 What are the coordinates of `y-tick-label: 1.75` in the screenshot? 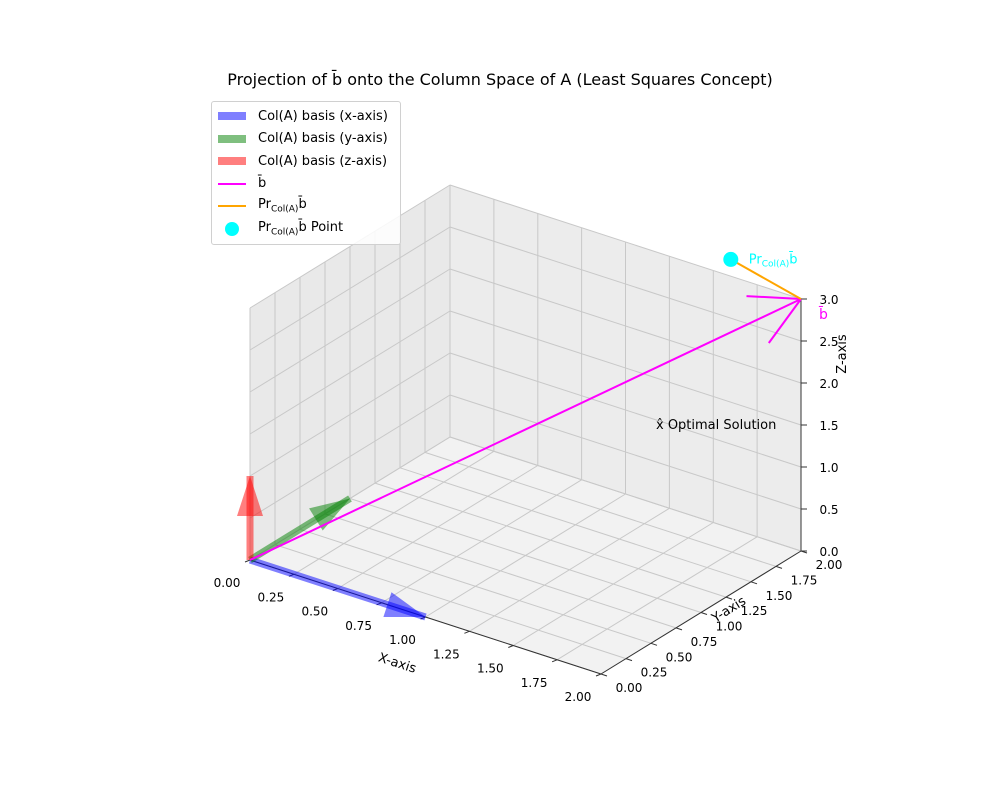 It's located at (804, 580).